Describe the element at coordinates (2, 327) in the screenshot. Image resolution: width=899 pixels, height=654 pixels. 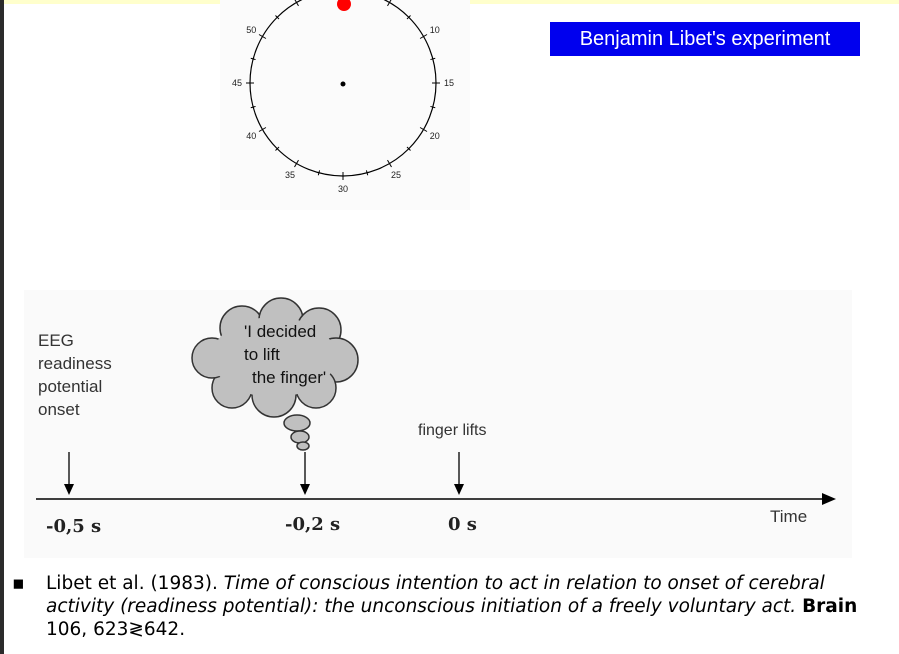
I see `left-border` at that location.